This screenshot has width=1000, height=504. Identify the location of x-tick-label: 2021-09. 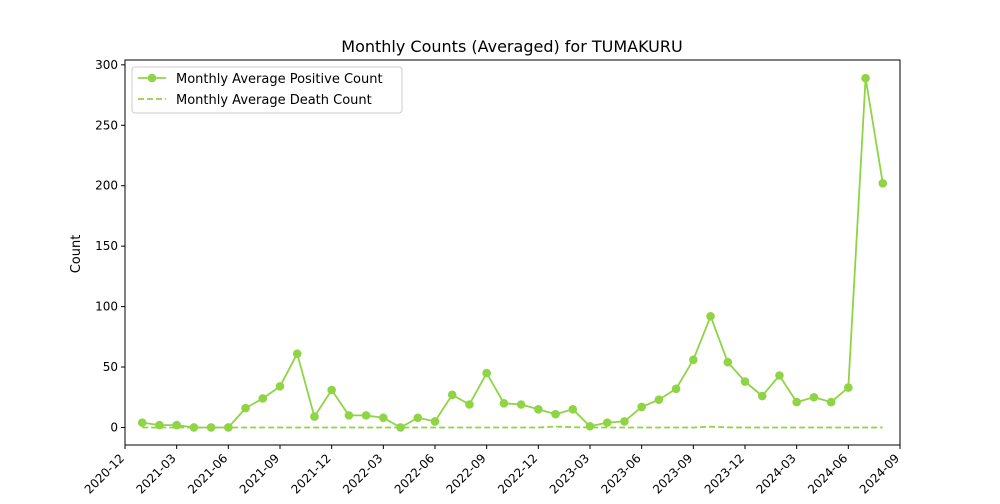
(259, 473).